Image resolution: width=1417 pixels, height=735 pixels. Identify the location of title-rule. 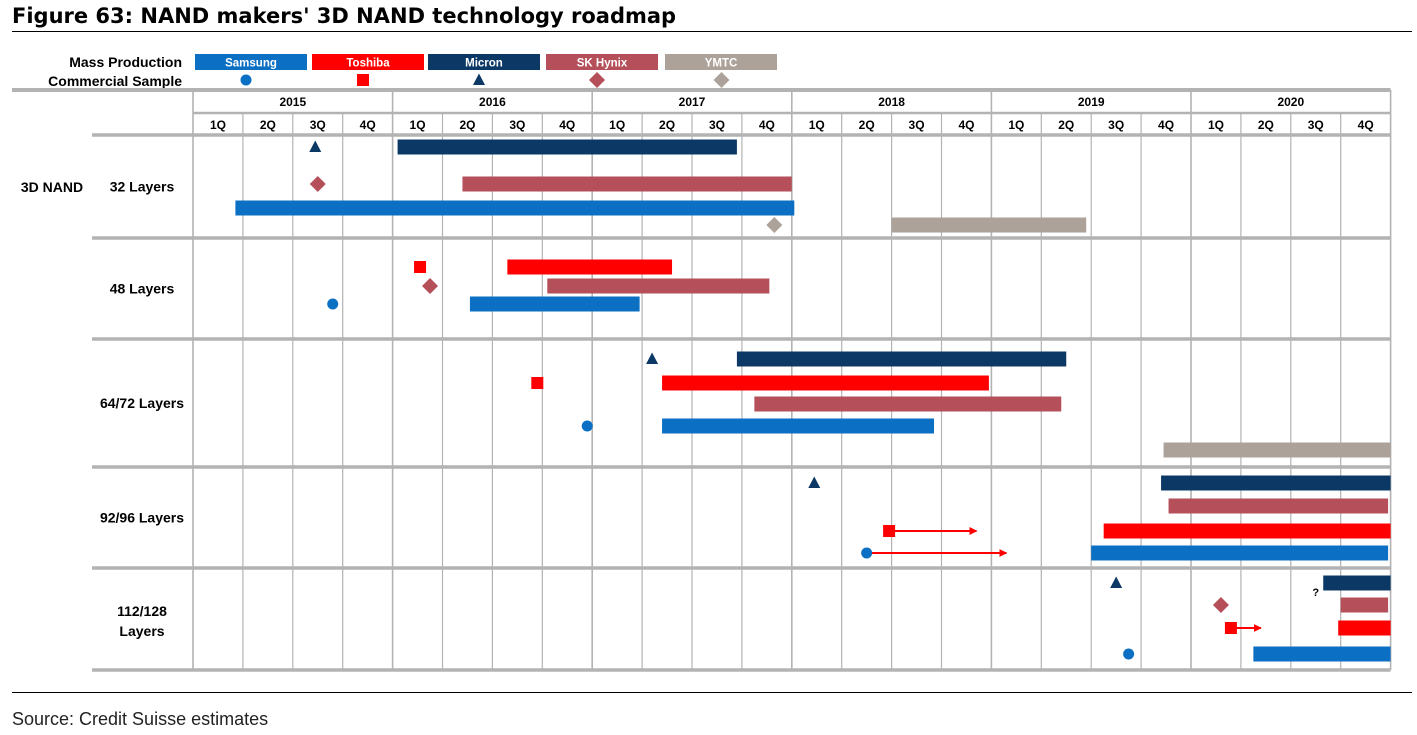
(712, 31).